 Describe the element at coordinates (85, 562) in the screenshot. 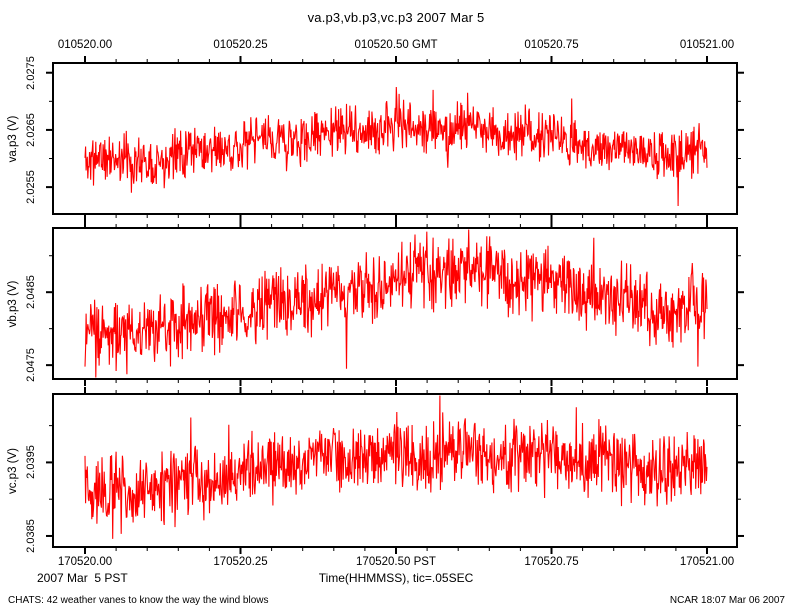

I see `bottom-axis-tick-label: 170520.00` at that location.